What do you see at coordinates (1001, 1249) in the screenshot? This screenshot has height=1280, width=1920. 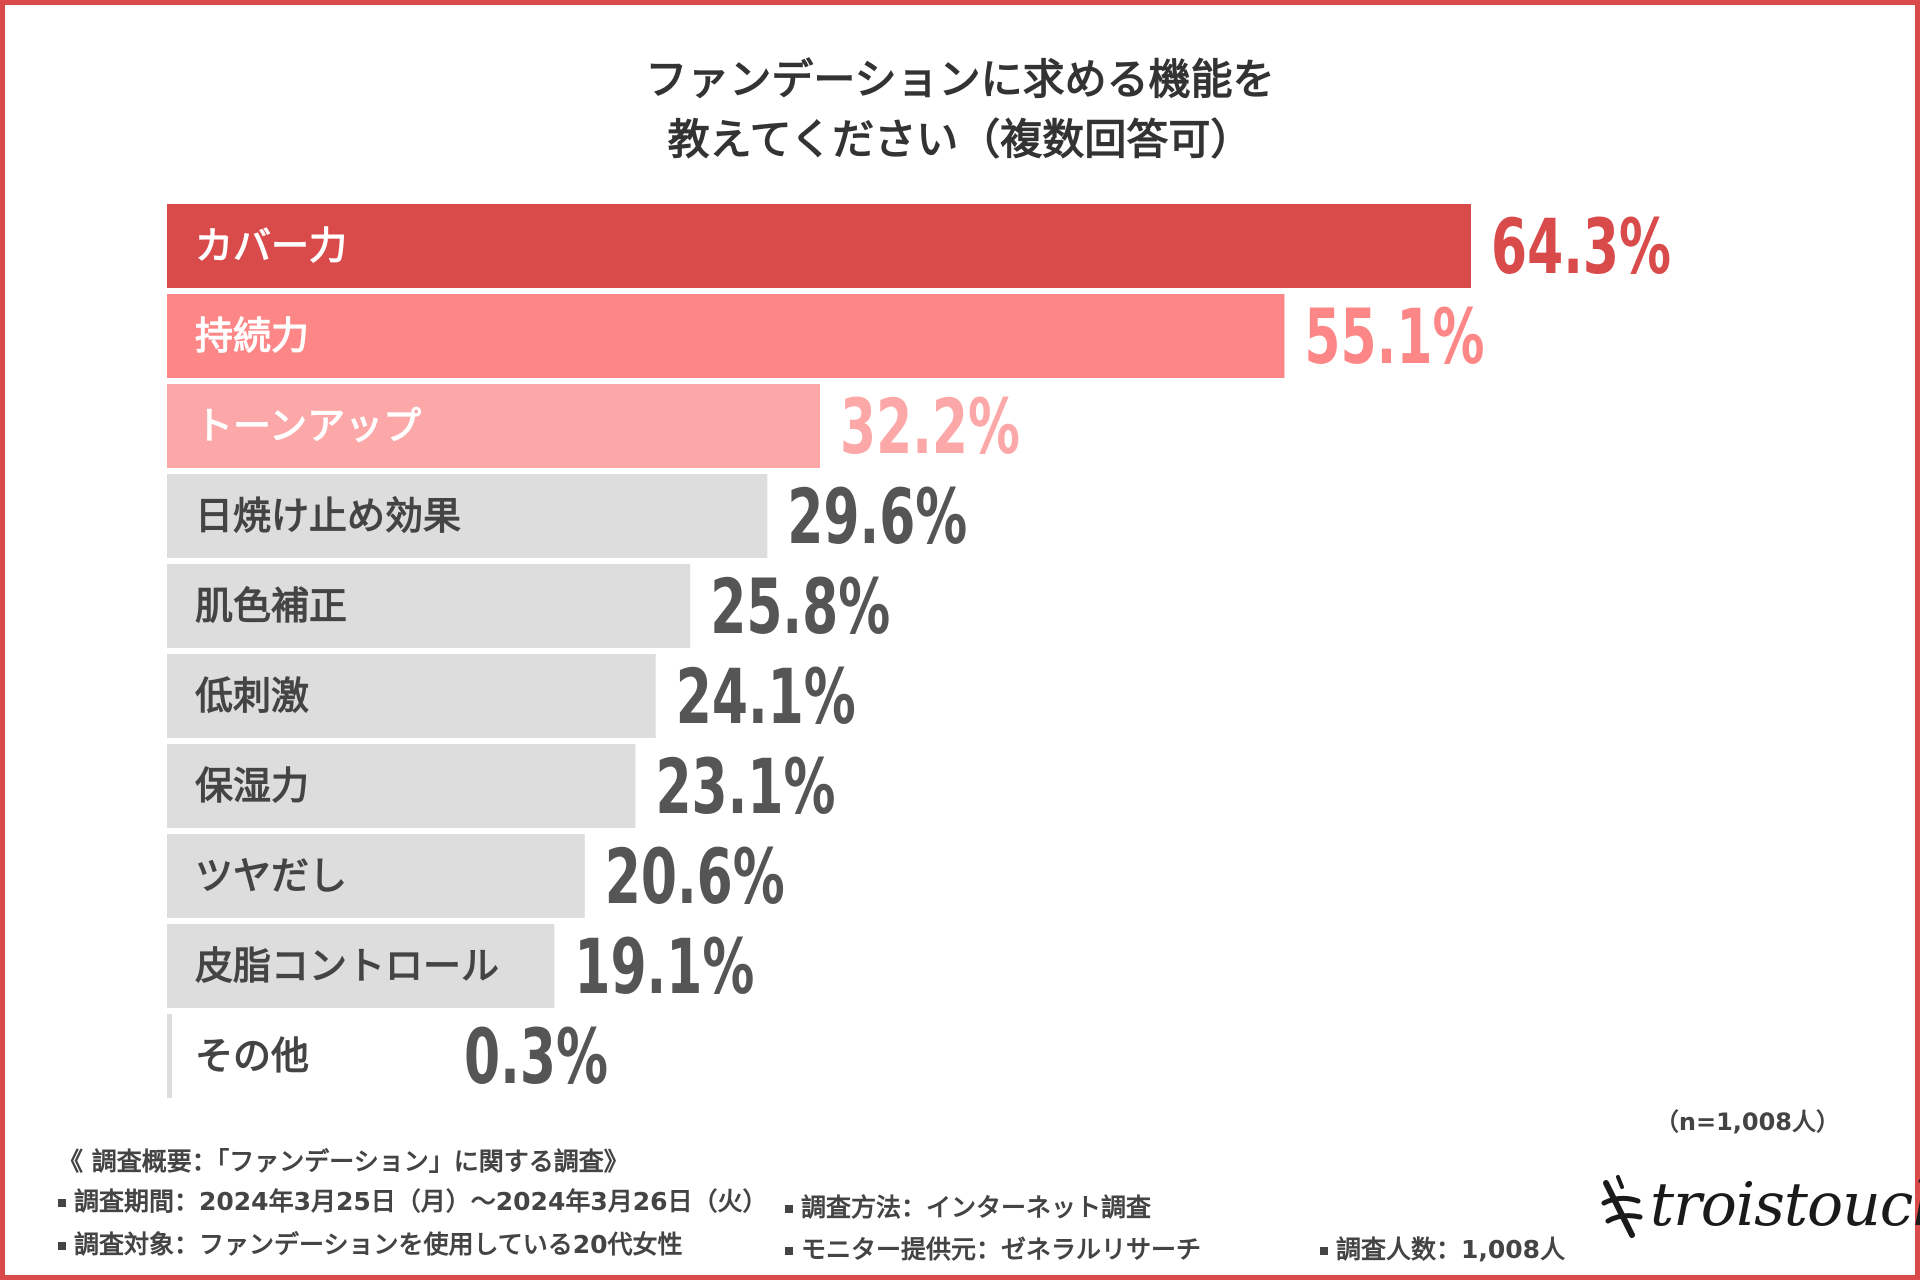 I see `survey-provider-text: モニター提供元：ゼネラルリサーチ` at bounding box center [1001, 1249].